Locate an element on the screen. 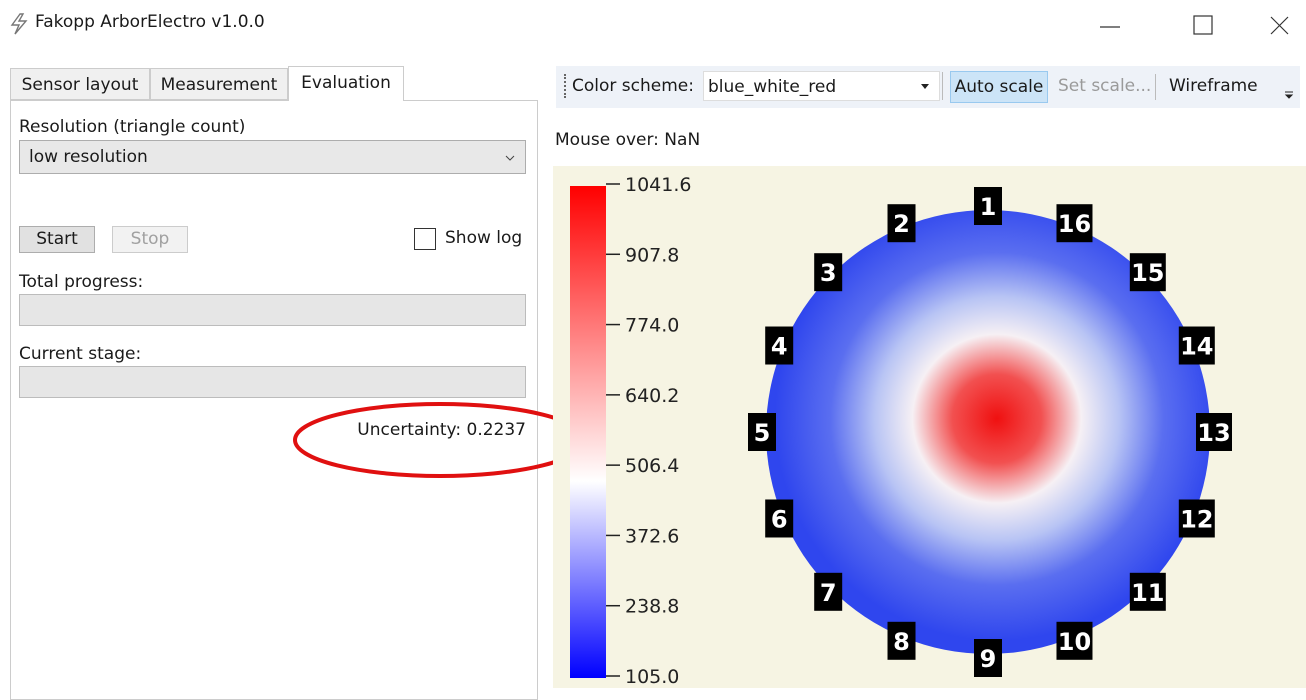 The width and height of the screenshot is (1306, 700). stop-button: Stop is located at coordinates (150, 239).